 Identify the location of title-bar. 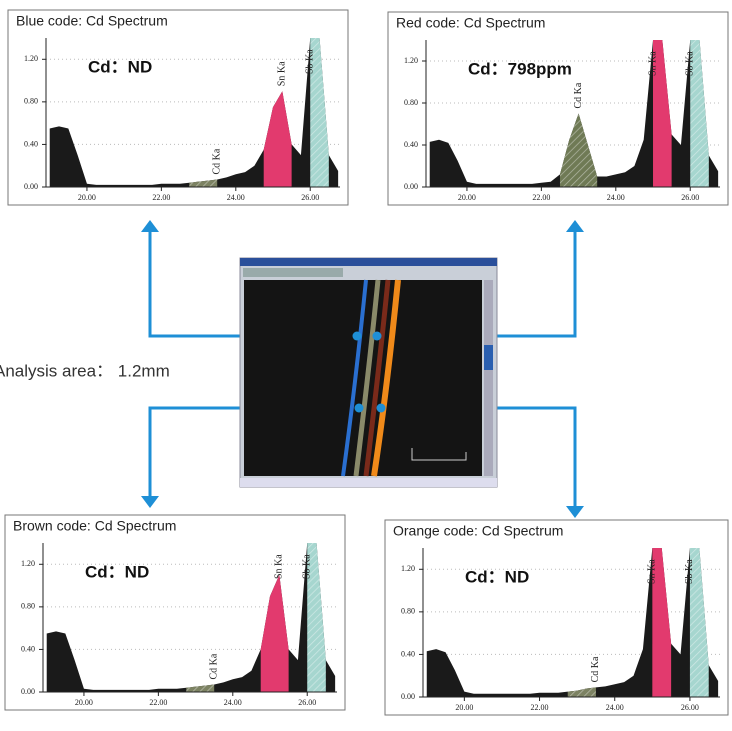
(368, 262).